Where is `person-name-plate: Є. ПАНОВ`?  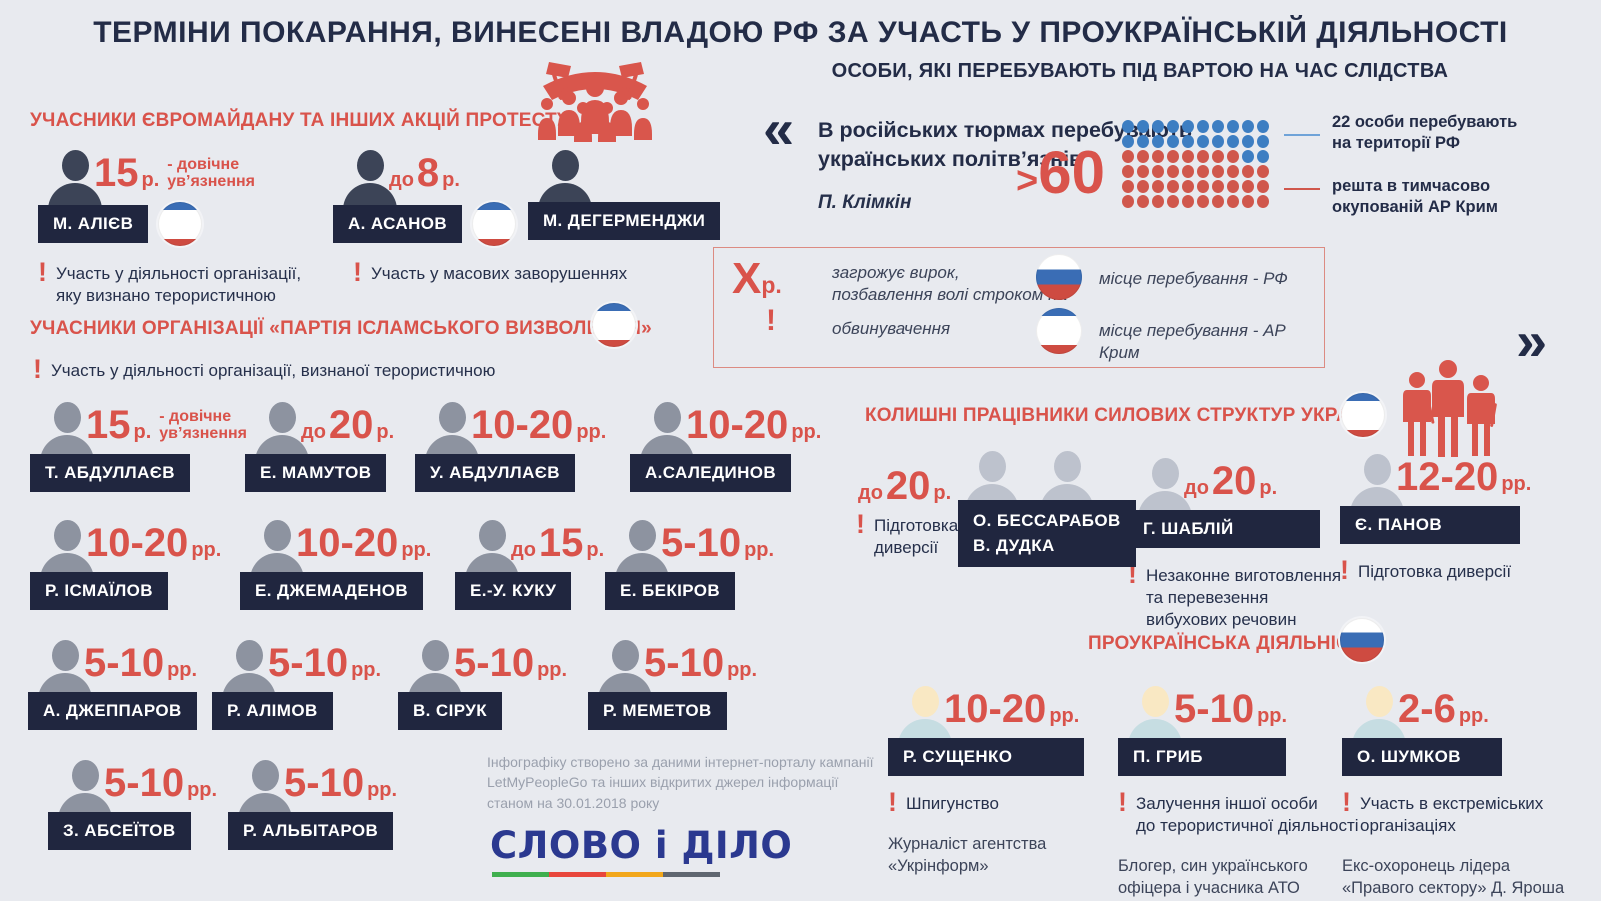 person-name-plate: Є. ПАНОВ is located at coordinates (1430, 525).